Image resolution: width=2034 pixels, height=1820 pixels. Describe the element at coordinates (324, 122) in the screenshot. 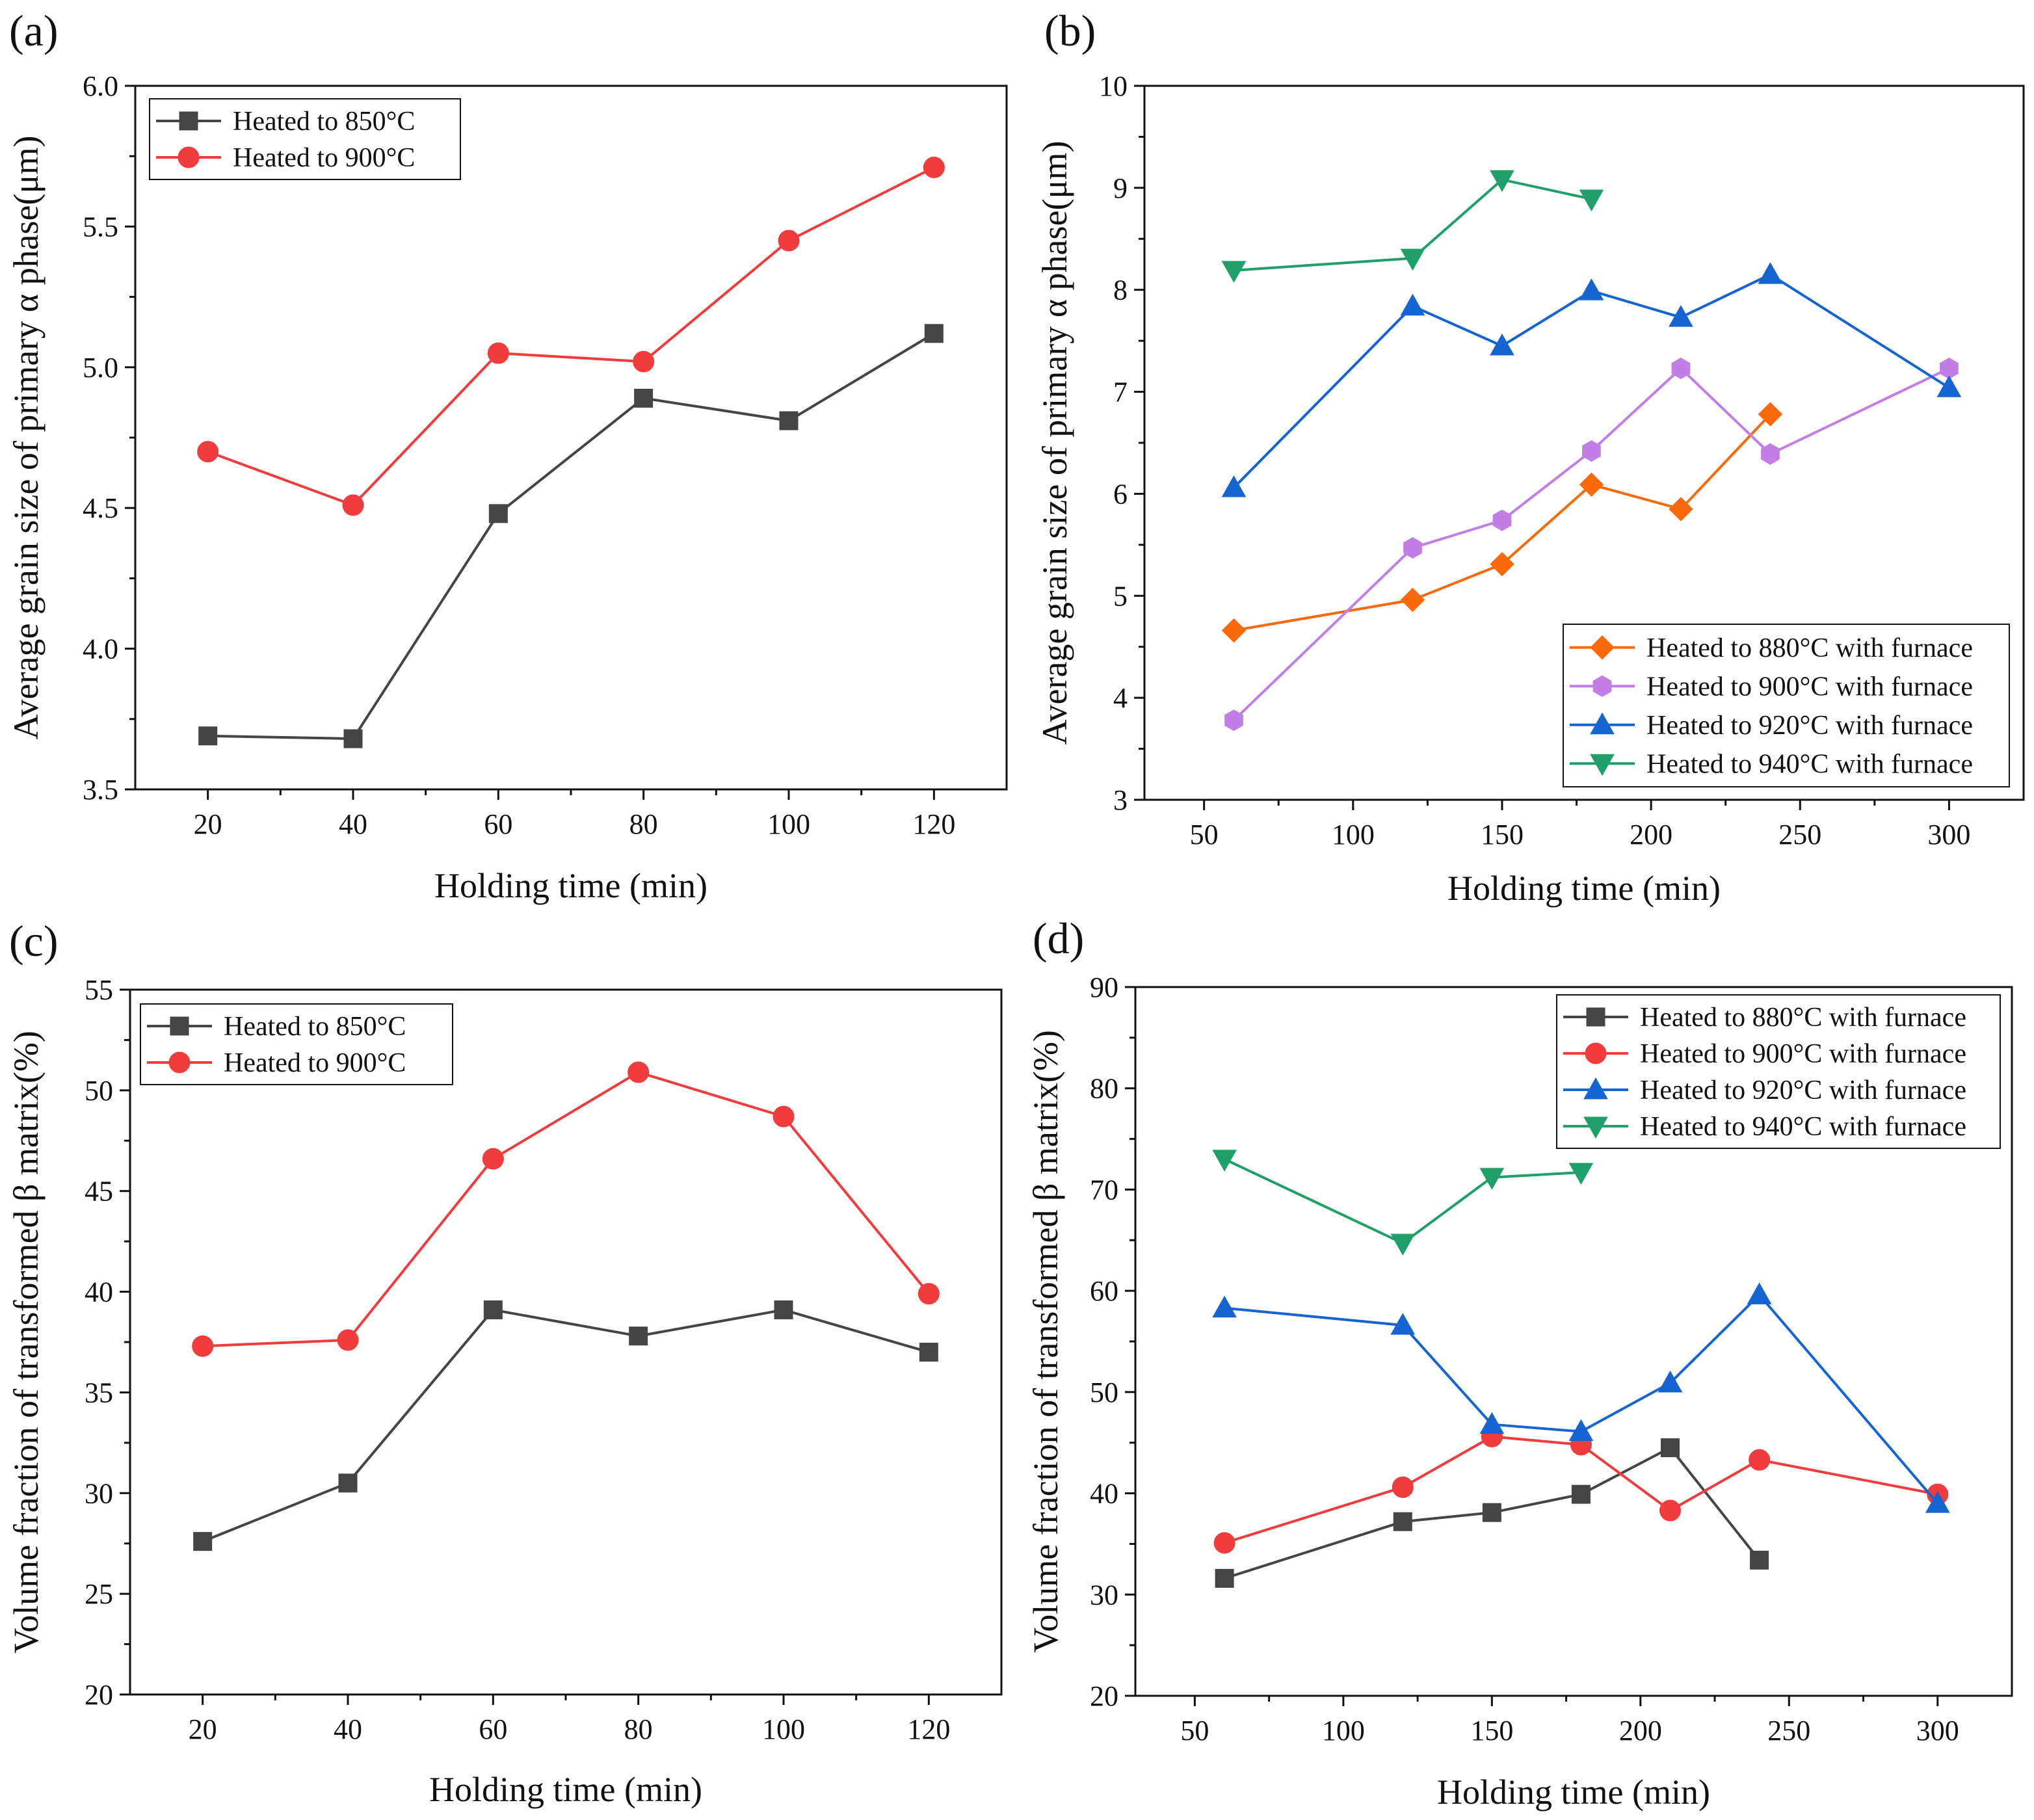

I see `legend-label: Heated to 850°C` at that location.